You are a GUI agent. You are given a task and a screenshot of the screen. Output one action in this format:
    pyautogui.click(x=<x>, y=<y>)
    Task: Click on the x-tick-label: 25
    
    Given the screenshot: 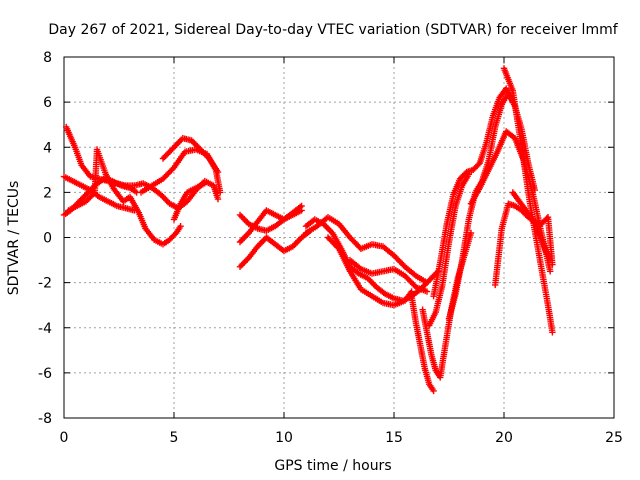 What is the action you would take?
    pyautogui.click(x=614, y=438)
    